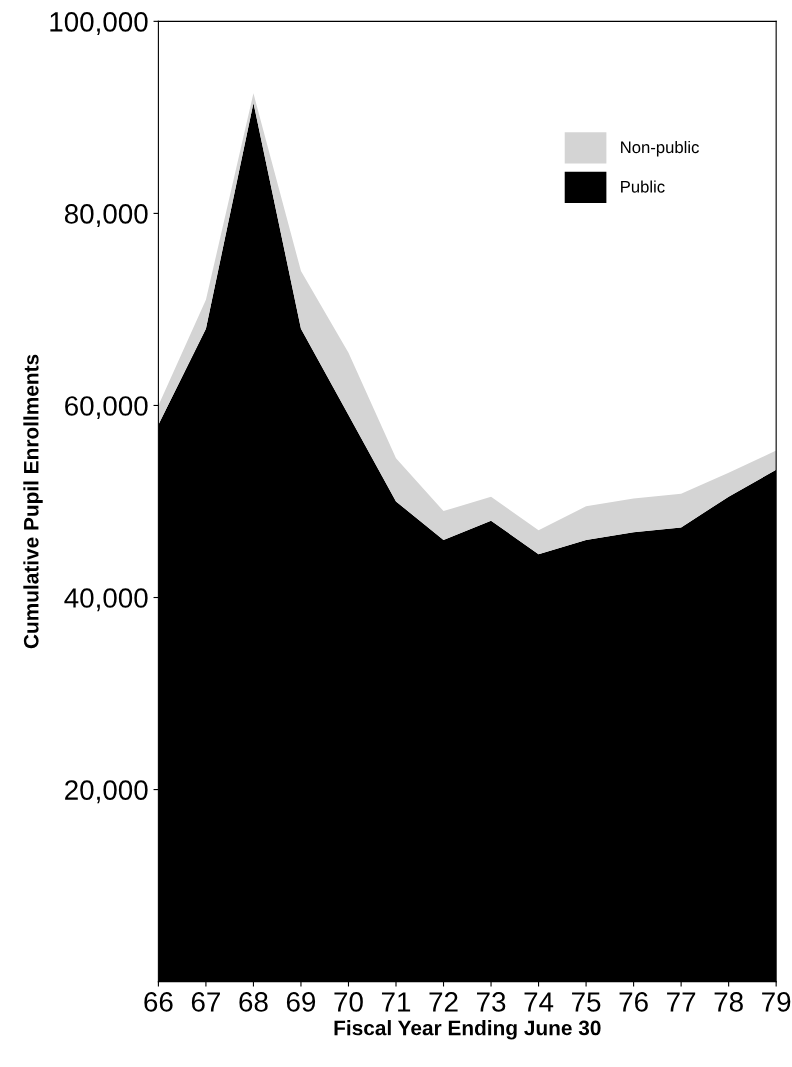 The width and height of the screenshot is (792, 1067). What do you see at coordinates (106, 600) in the screenshot?
I see `y-tick-label: 40,000` at bounding box center [106, 600].